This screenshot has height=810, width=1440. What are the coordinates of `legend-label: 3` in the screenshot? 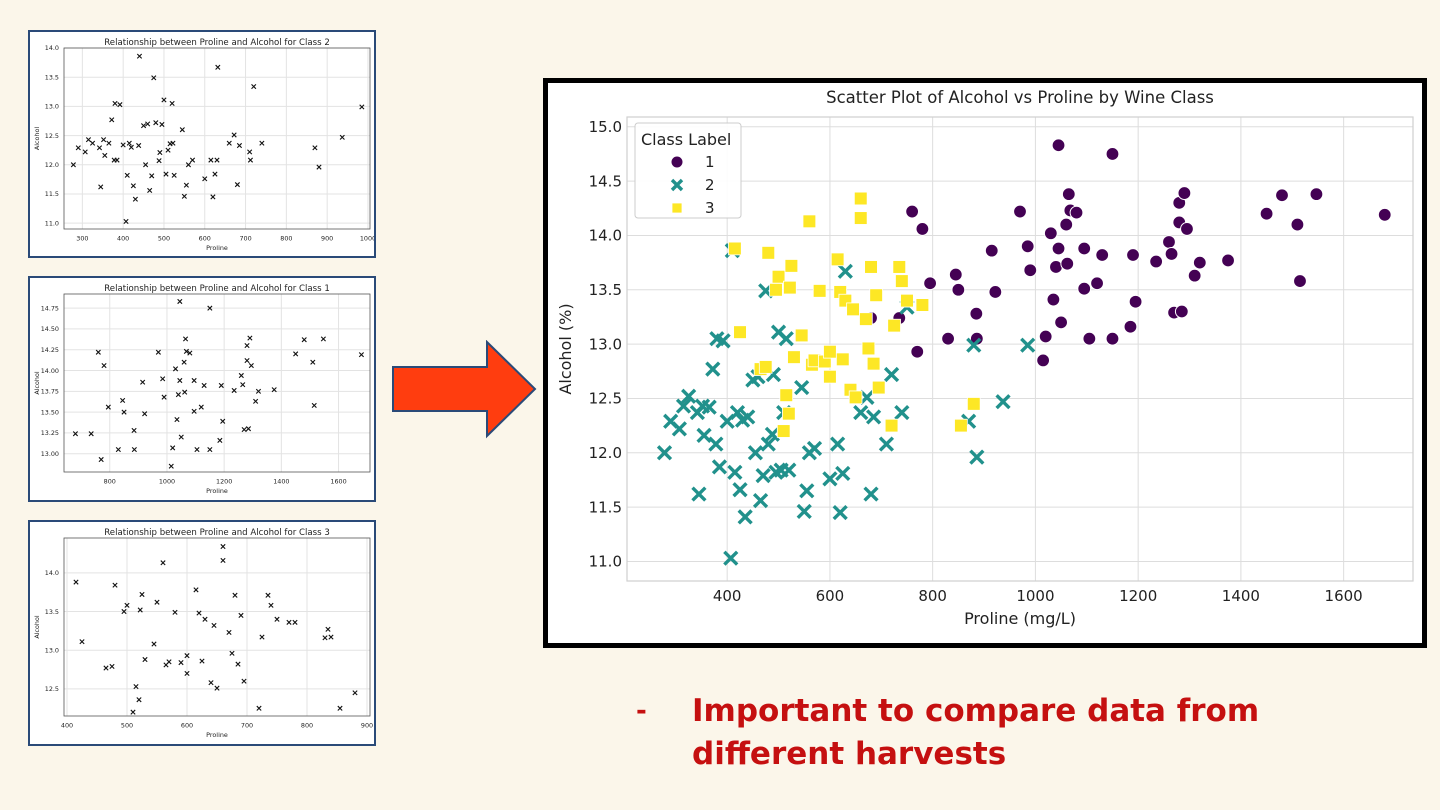 It's located at (710, 208).